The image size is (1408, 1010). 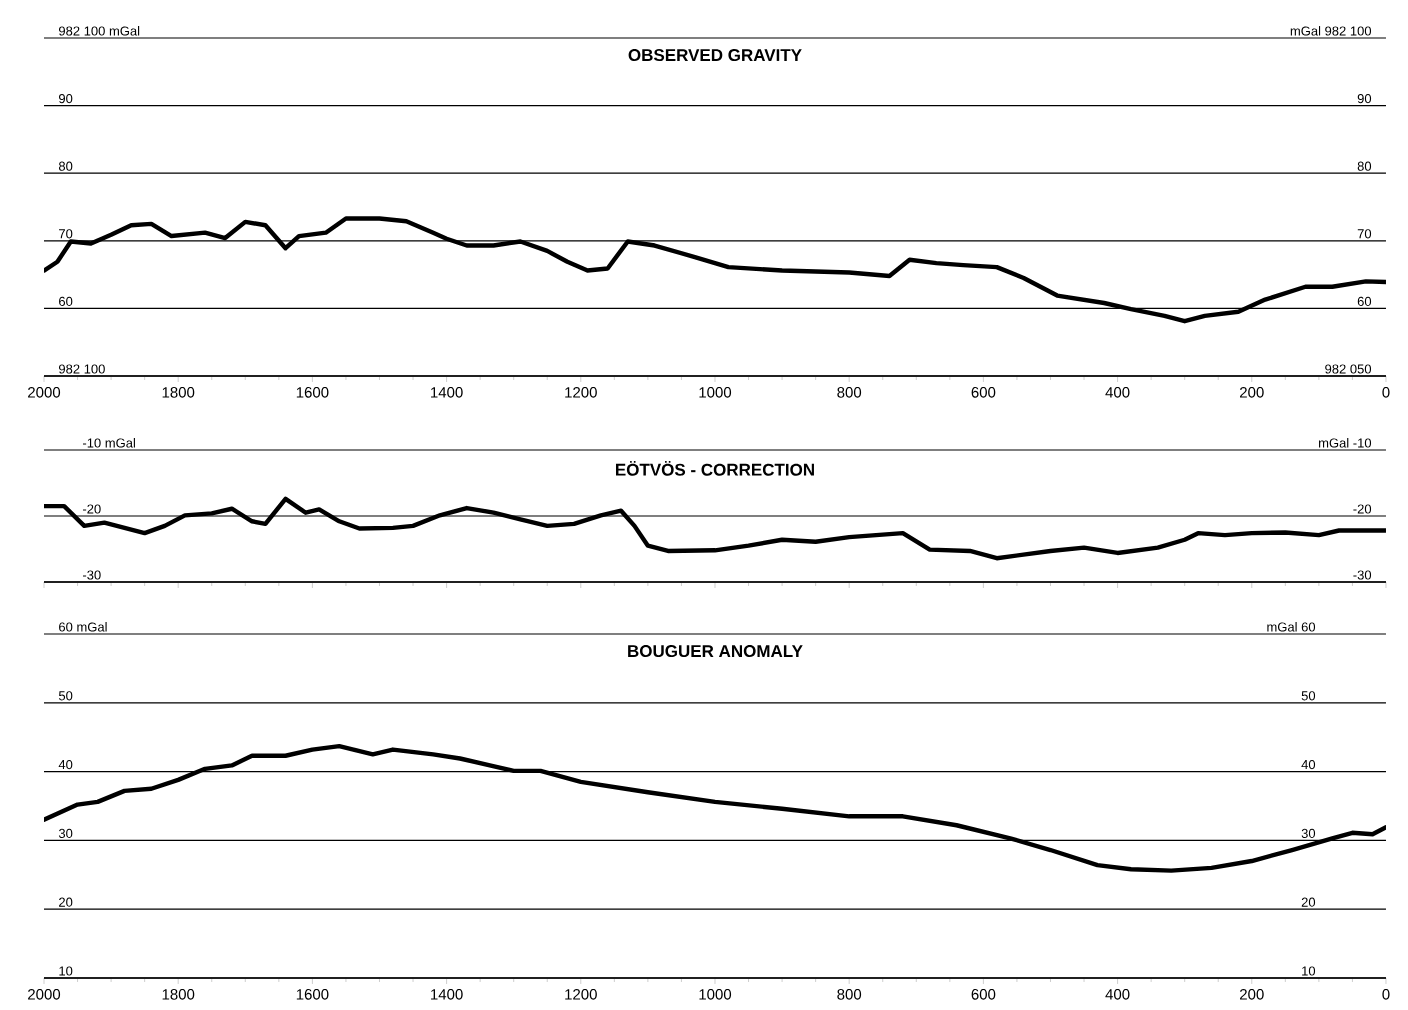 What do you see at coordinates (715, 651) in the screenshot?
I see `text: BOUGUER ANOMALY` at bounding box center [715, 651].